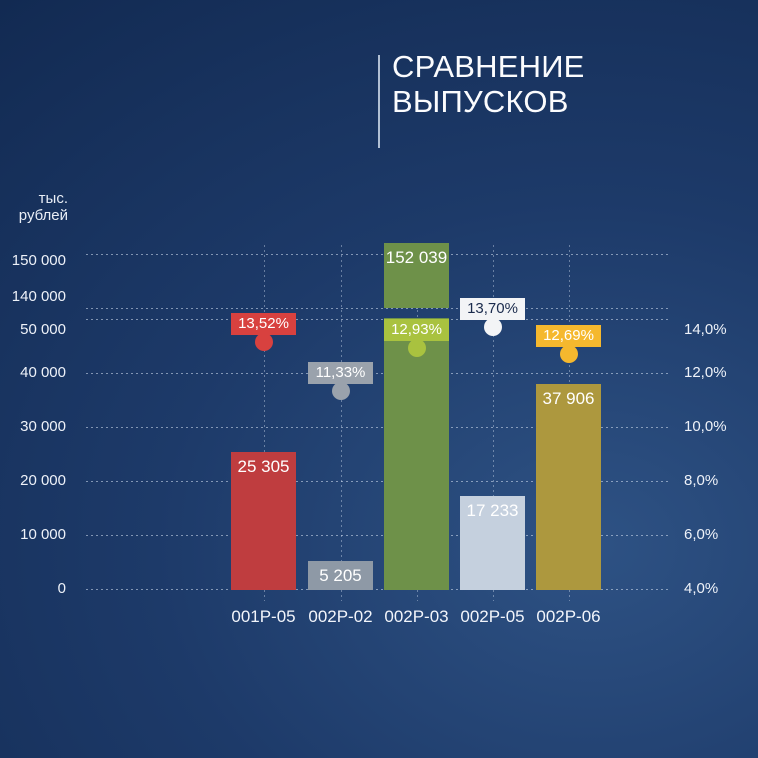  What do you see at coordinates (379, 101) in the screenshot?
I see `title-accent-line` at bounding box center [379, 101].